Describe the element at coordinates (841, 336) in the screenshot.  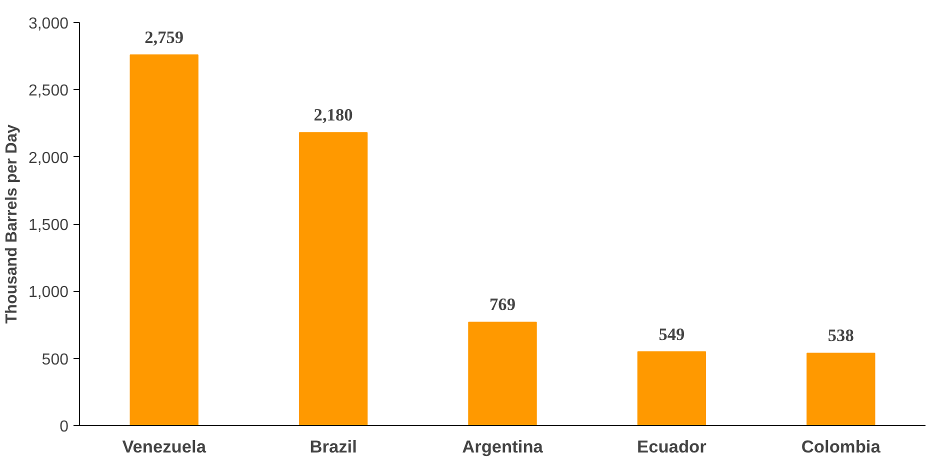
I see `data-label: 538` at that location.